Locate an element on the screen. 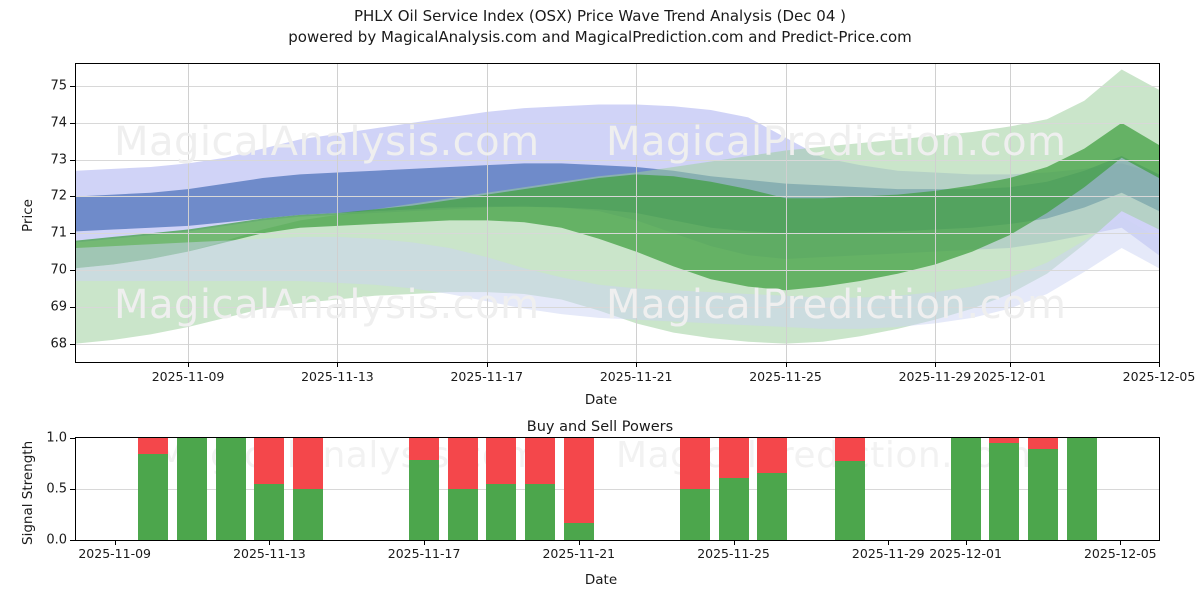 Image resolution: width=1200 pixels, height=600 pixels. price-x-tick-label: 2025-11-13 is located at coordinates (337, 376).